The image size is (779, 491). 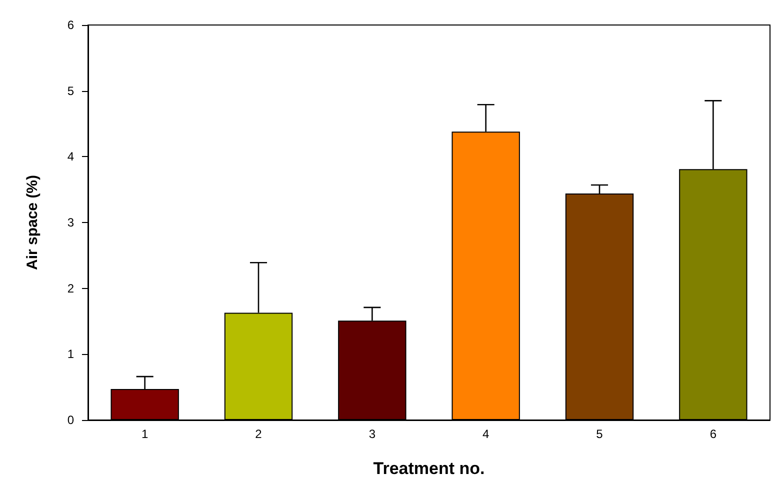 I want to click on x-axis-title: Treatment no., so click(x=429, y=468).